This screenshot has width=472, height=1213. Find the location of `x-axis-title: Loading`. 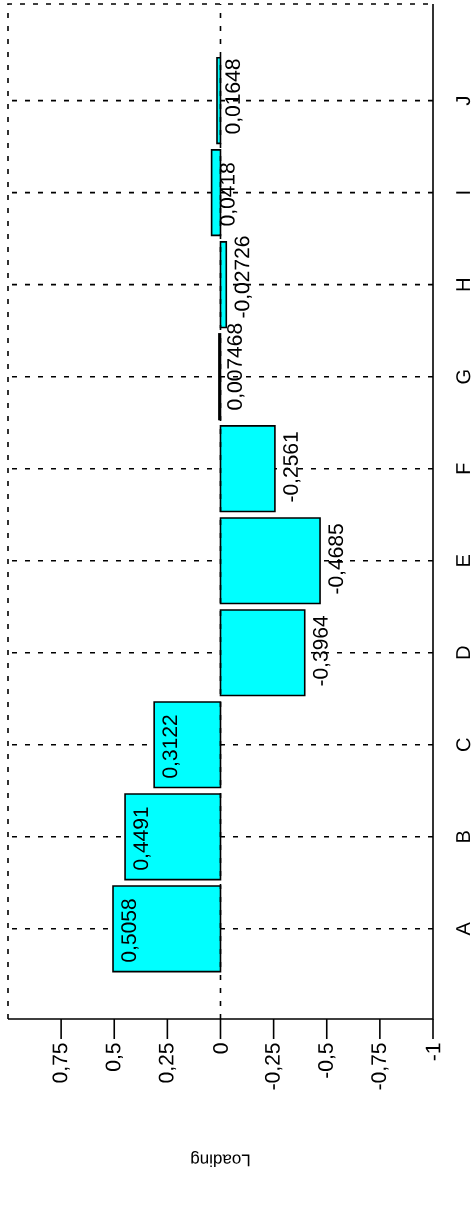

x-axis-title: Loading is located at coordinates (220, 1159).